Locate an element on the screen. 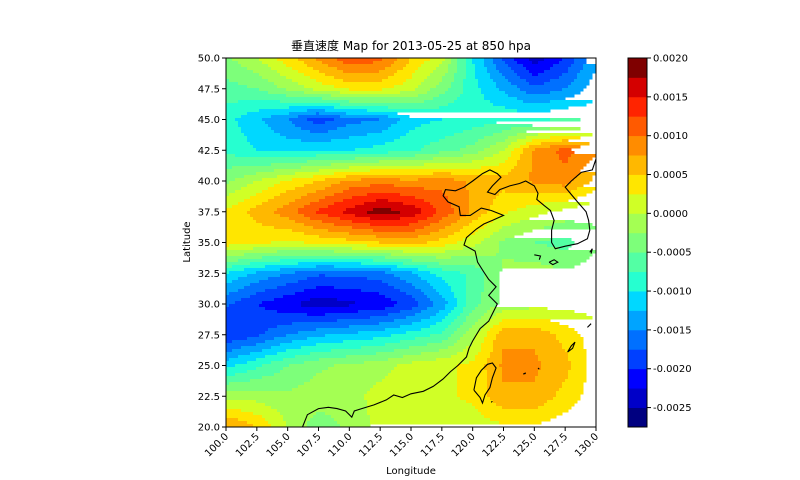 This screenshot has width=800, height=480. coastline is located at coordinates (485, 383).